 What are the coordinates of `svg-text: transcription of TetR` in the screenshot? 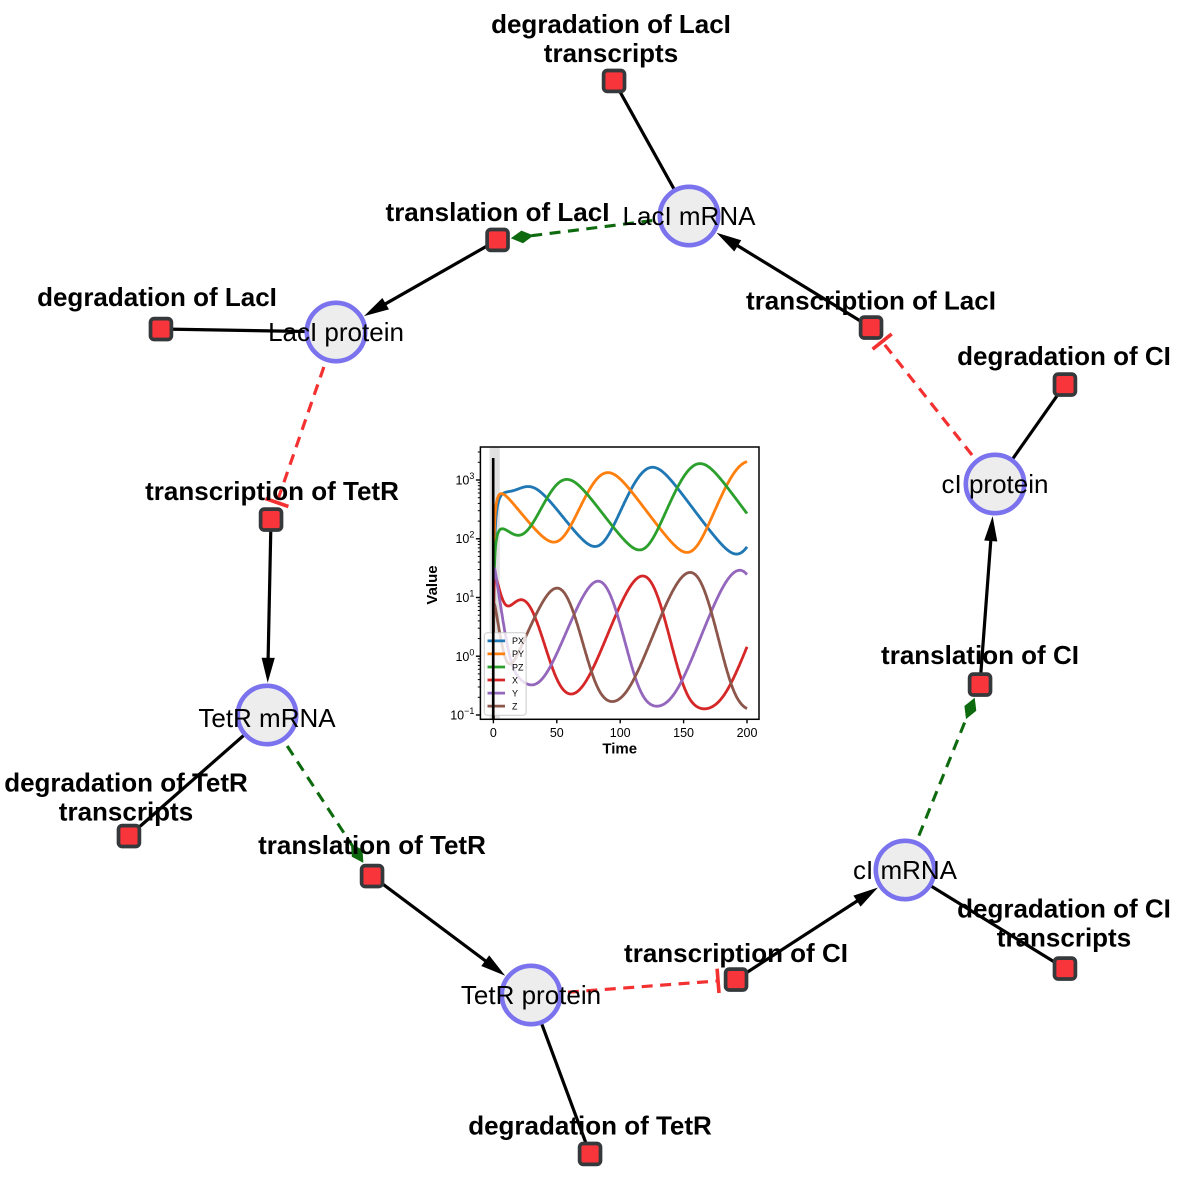 It's located at (272, 491).